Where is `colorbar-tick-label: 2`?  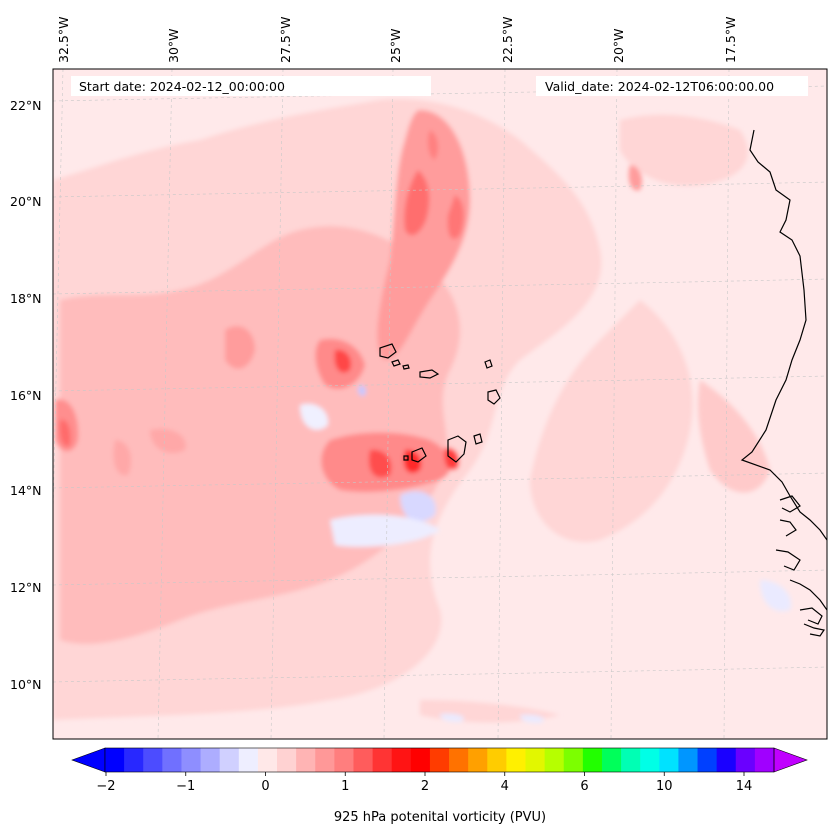 colorbar-tick-label: 2 is located at coordinates (425, 786).